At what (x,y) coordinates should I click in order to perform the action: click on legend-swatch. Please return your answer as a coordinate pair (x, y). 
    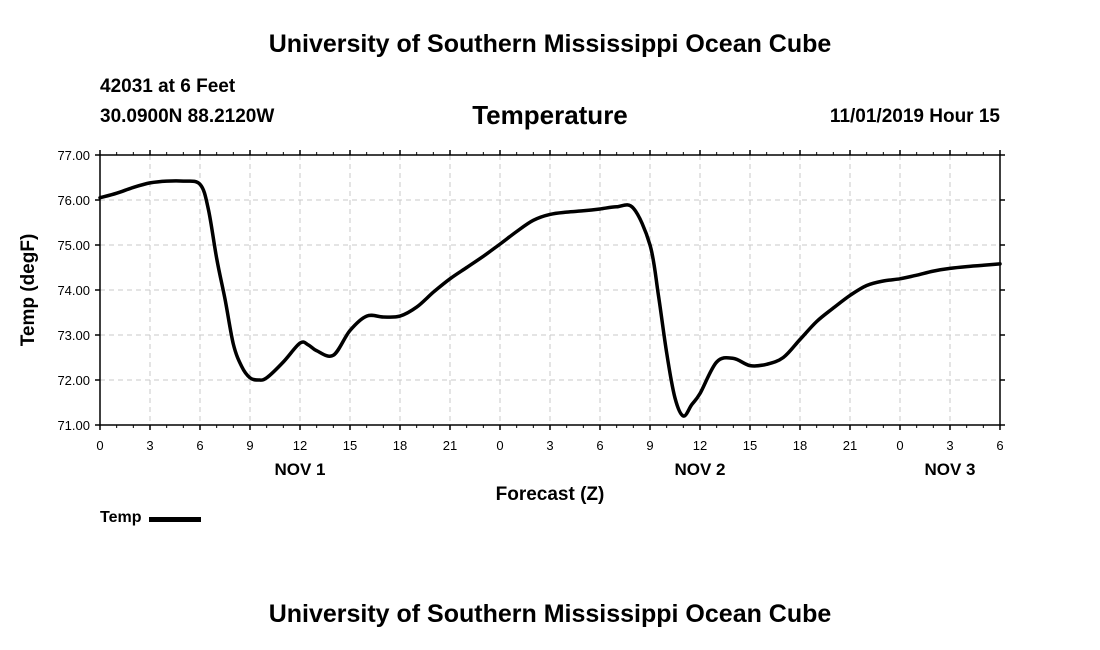
    Looking at the image, I should click on (175, 519).